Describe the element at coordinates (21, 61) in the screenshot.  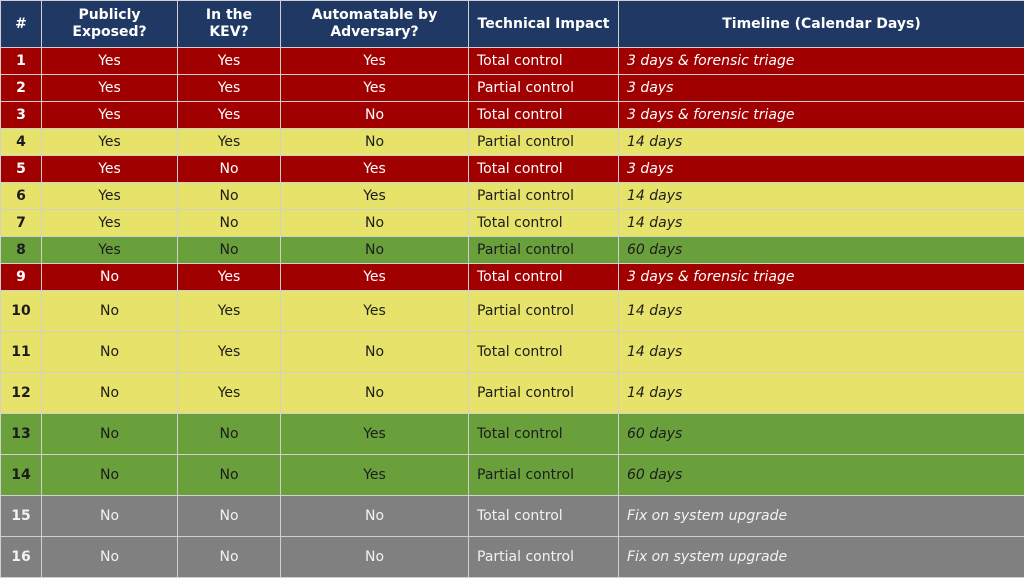
I see `row-number-cell: 1` at that location.